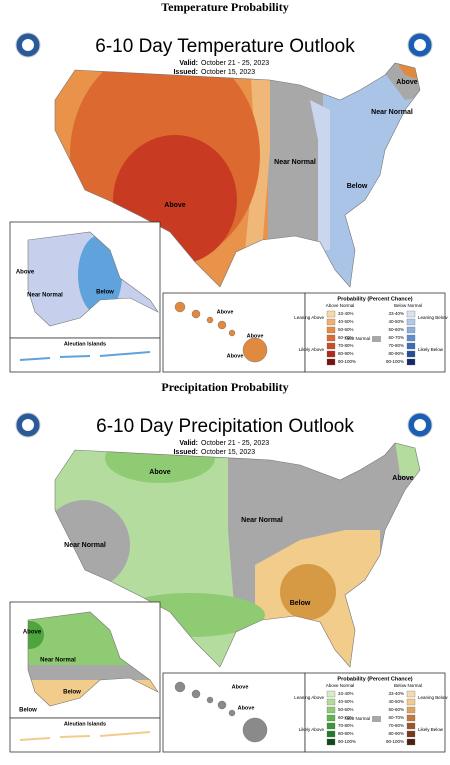  Describe the element at coordinates (431, 349) in the screenshot. I see `legend-category: Likely Below` at that location.